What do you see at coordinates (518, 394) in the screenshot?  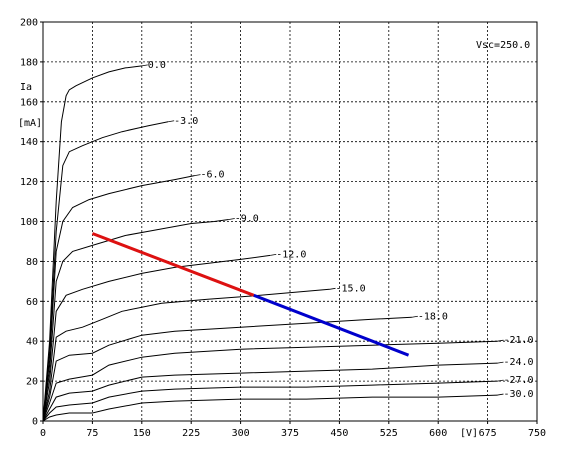 I see `curve-label: -30.0` at bounding box center [518, 394].